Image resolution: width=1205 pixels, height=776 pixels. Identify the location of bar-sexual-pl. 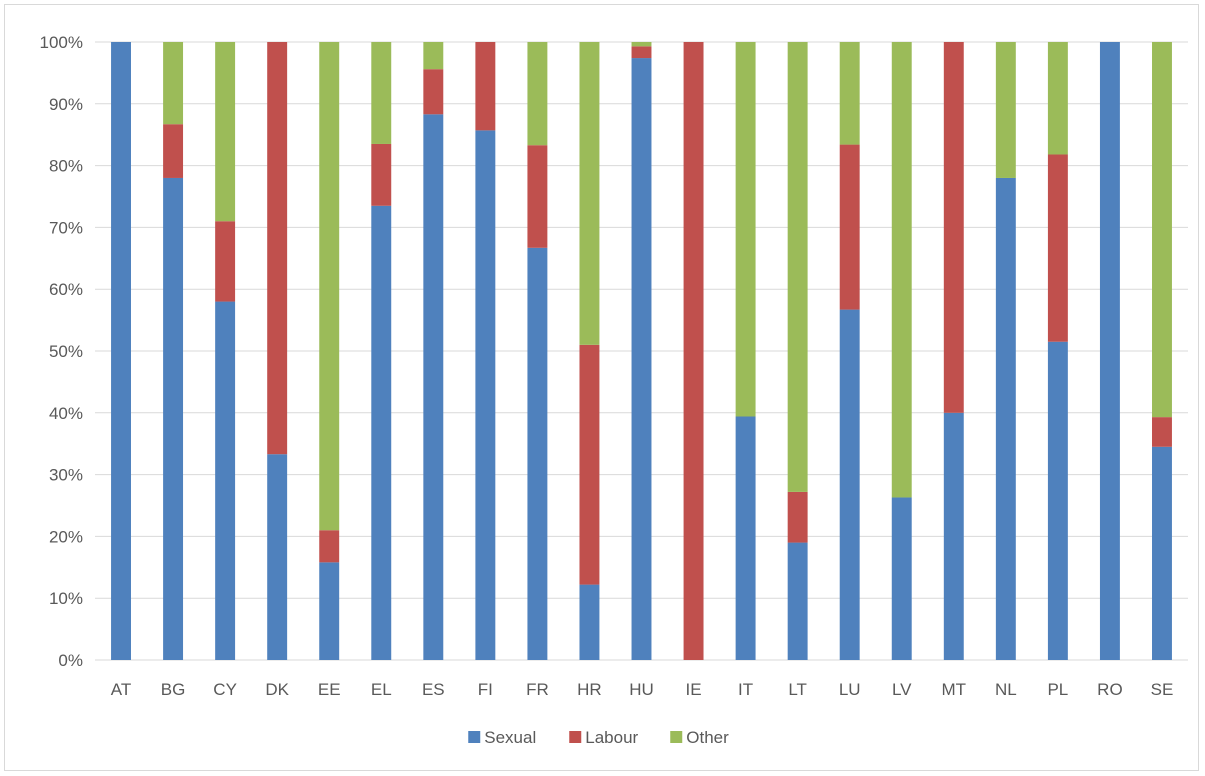
(1057, 500).